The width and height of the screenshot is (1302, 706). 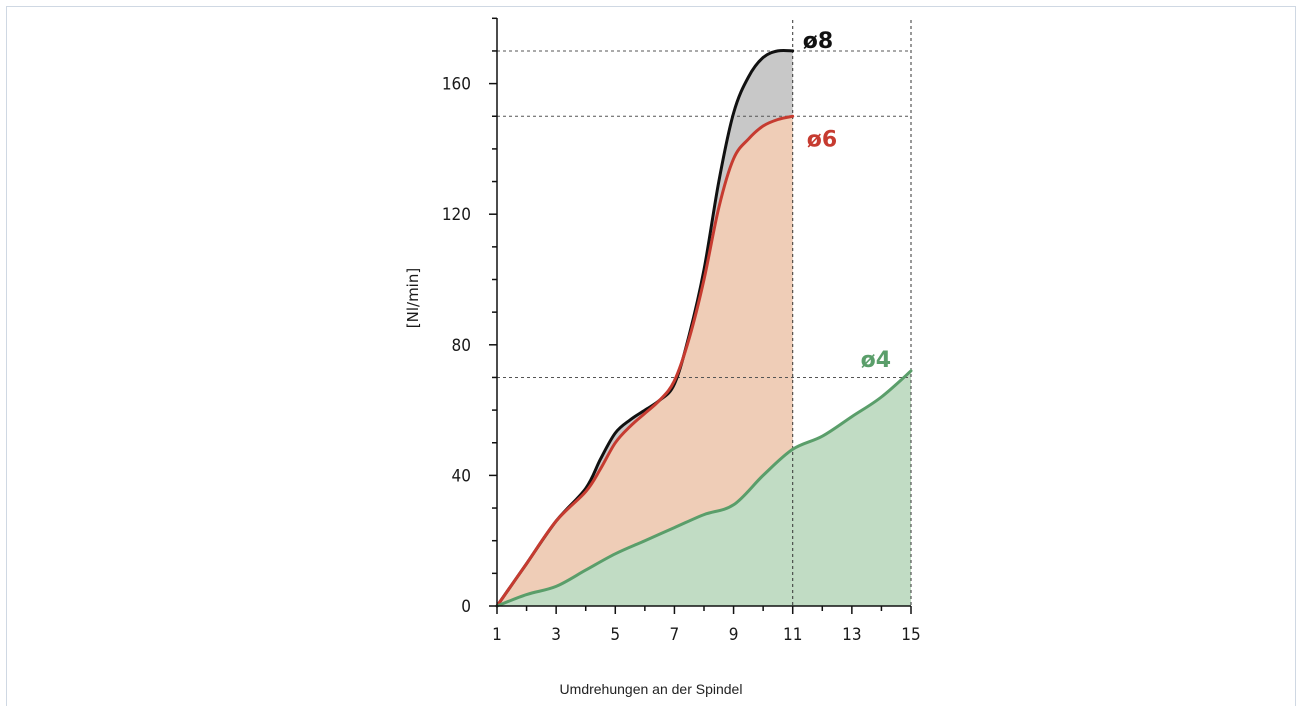 I want to click on series-label-1: ø8, so click(x=818, y=41).